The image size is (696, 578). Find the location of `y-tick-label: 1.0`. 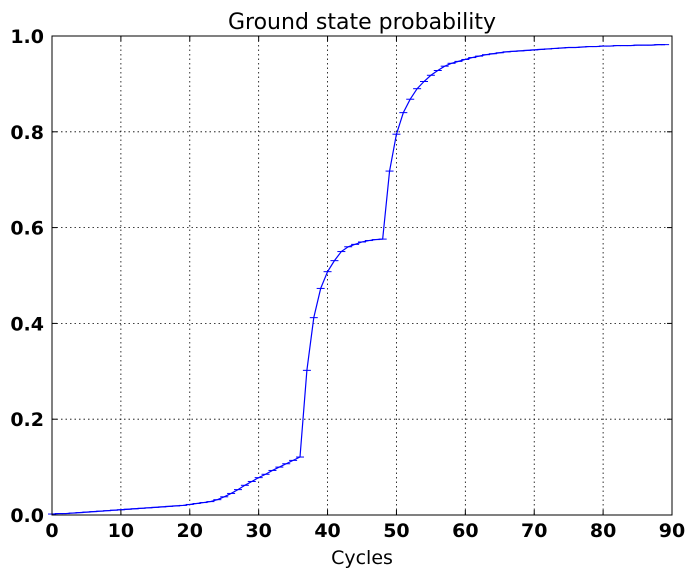

y-tick-label: 1.0 is located at coordinates (27, 37).